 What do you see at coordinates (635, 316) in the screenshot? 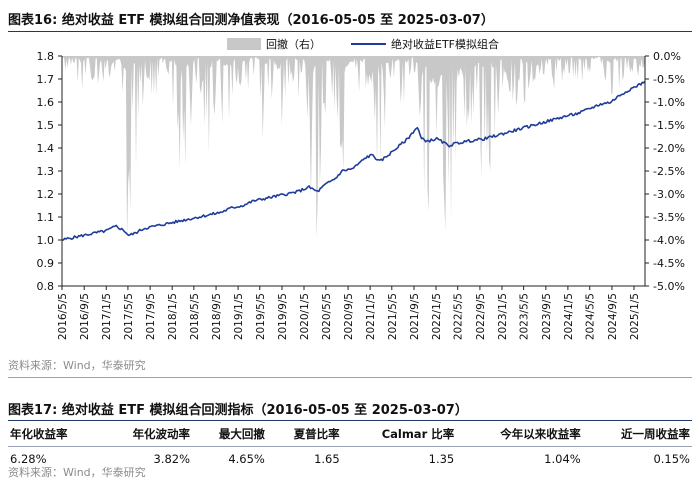
I see `x-tick-label: 2025/1/5` at bounding box center [635, 316].